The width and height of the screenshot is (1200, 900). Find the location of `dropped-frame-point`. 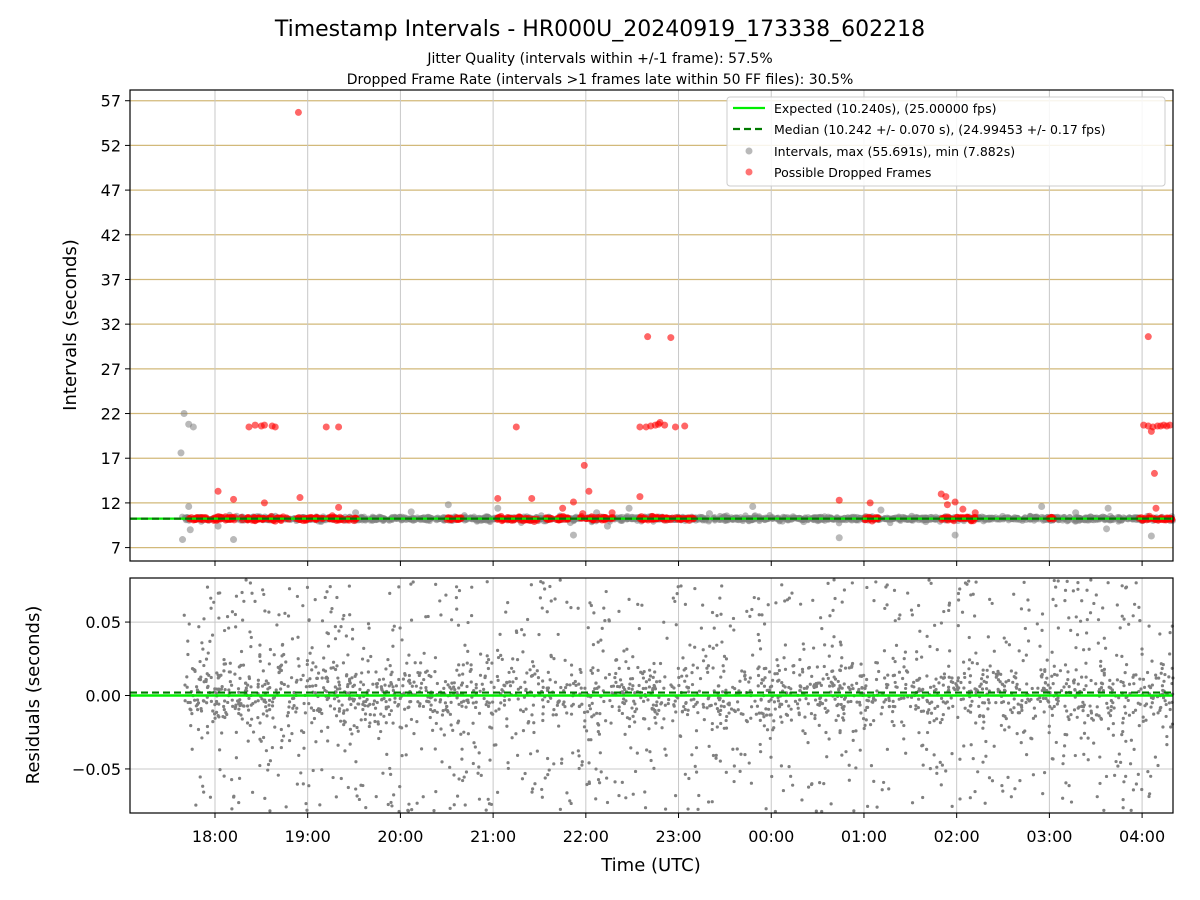

dropped-frame-point is located at coordinates (498, 498).